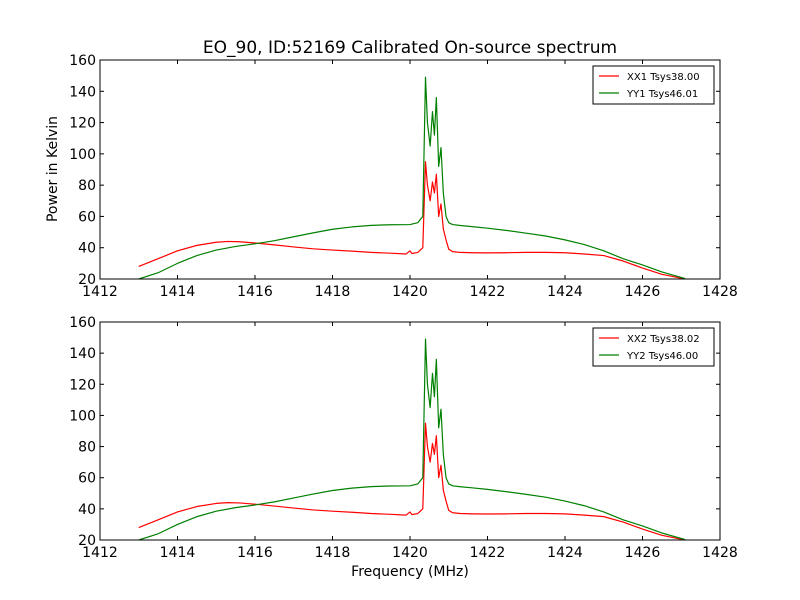 Image resolution: width=800 pixels, height=600 pixels. I want to click on y-axis-title: Power in Kelvin, so click(53, 169).